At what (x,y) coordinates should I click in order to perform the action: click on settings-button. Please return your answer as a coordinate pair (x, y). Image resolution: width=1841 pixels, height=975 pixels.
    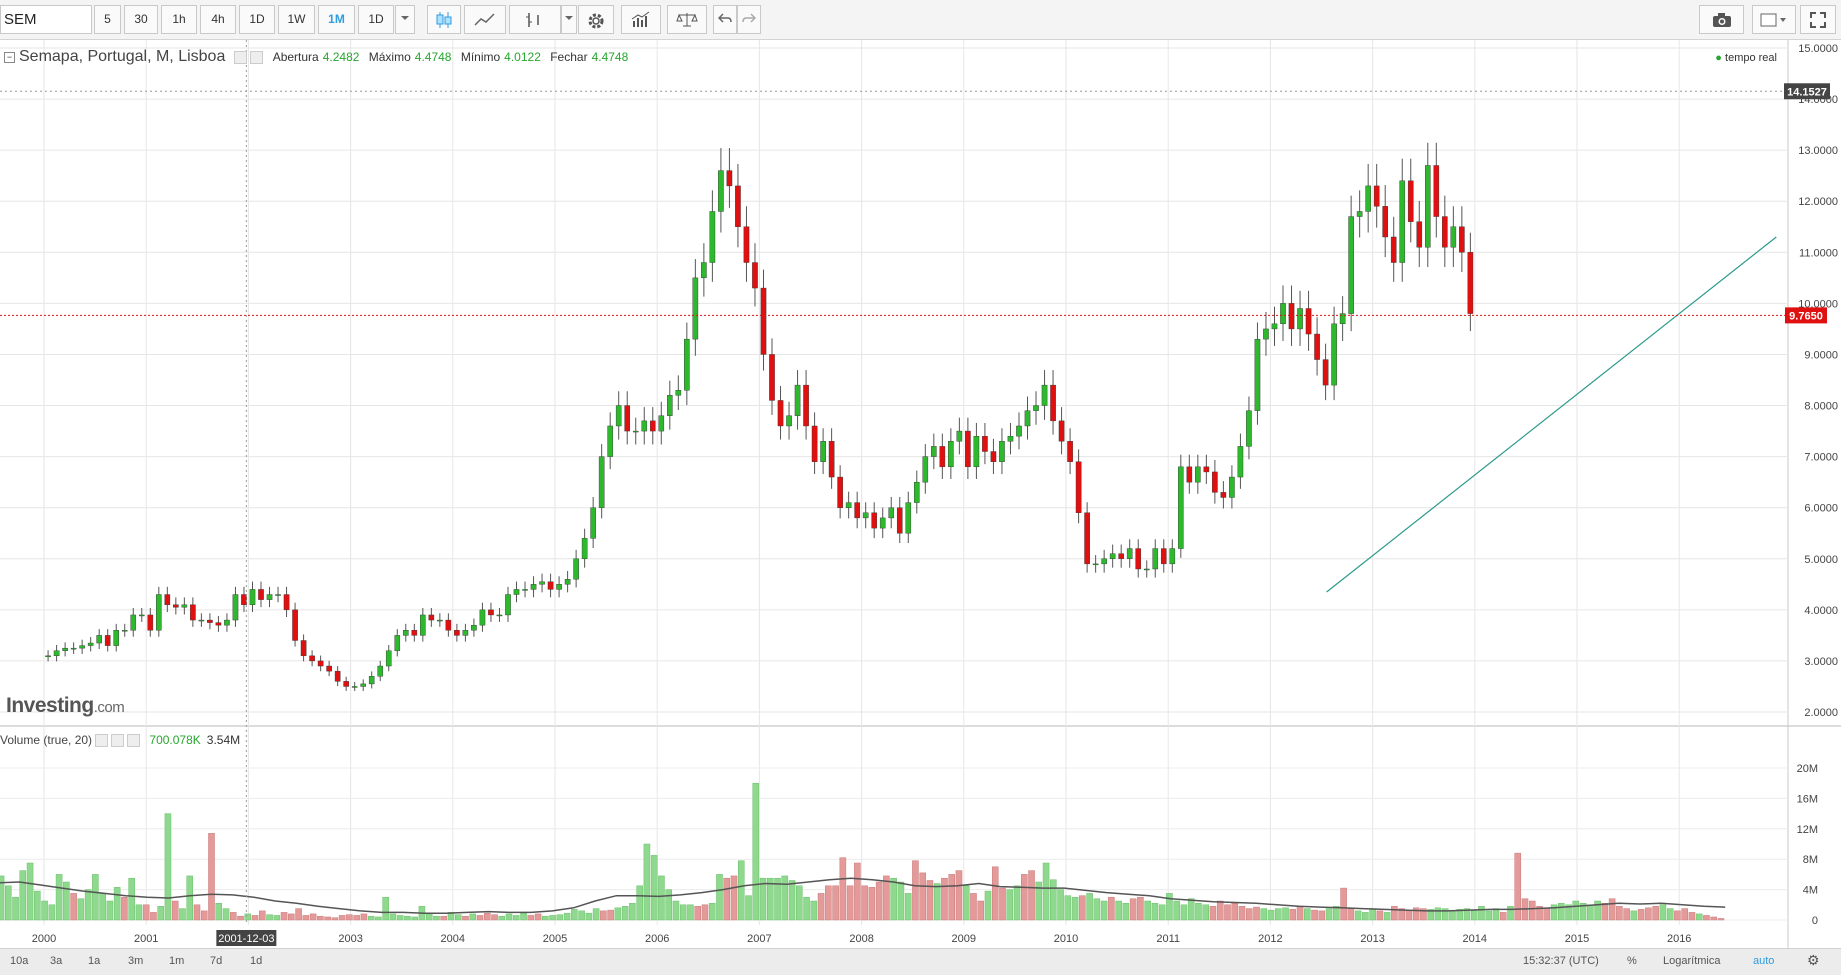
    Looking at the image, I should click on (596, 19).